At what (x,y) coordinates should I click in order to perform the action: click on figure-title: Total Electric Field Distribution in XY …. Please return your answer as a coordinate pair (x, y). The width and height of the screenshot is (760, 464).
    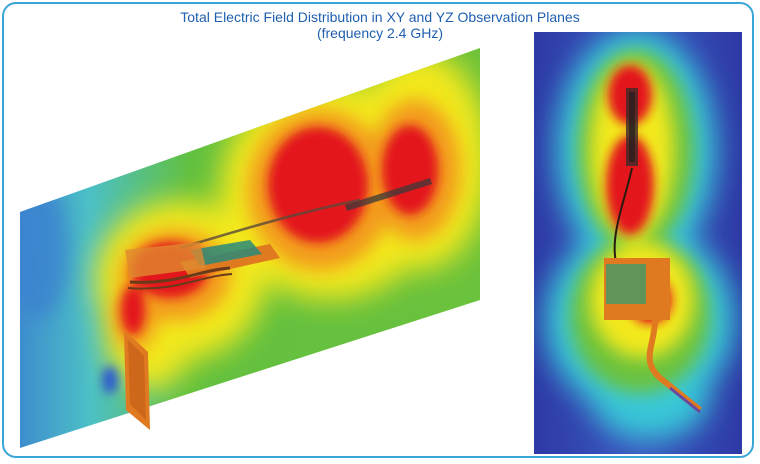
    Looking at the image, I should click on (380, 17).